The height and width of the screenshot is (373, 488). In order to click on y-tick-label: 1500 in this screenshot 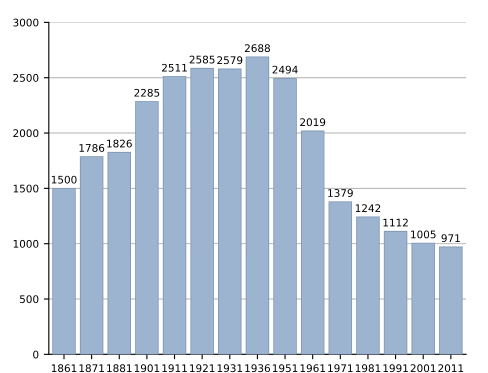, I will do `click(26, 188)`.